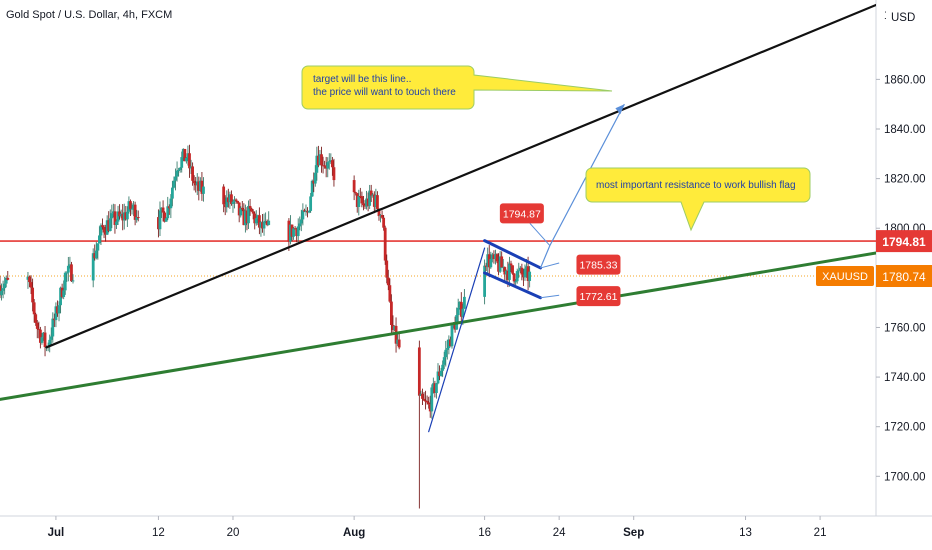 The height and width of the screenshot is (550, 932). What do you see at coordinates (905, 80) in the screenshot?
I see `price-tick-label: 1860.00` at bounding box center [905, 80].